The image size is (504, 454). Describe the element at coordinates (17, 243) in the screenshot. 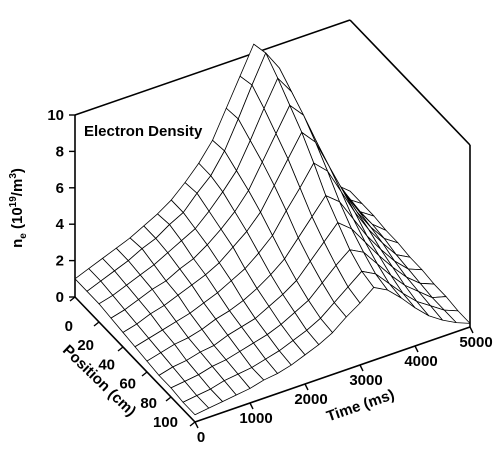

I see `z-axis-label-part: n` at that location.